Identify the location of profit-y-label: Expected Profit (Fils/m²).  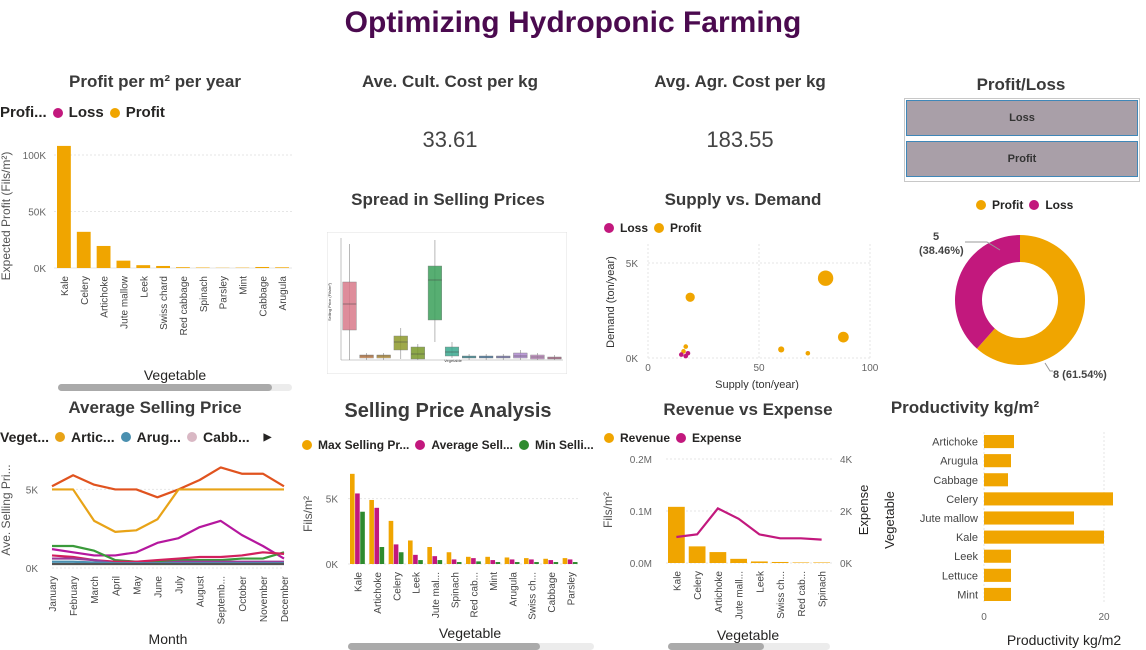
(6, 216).